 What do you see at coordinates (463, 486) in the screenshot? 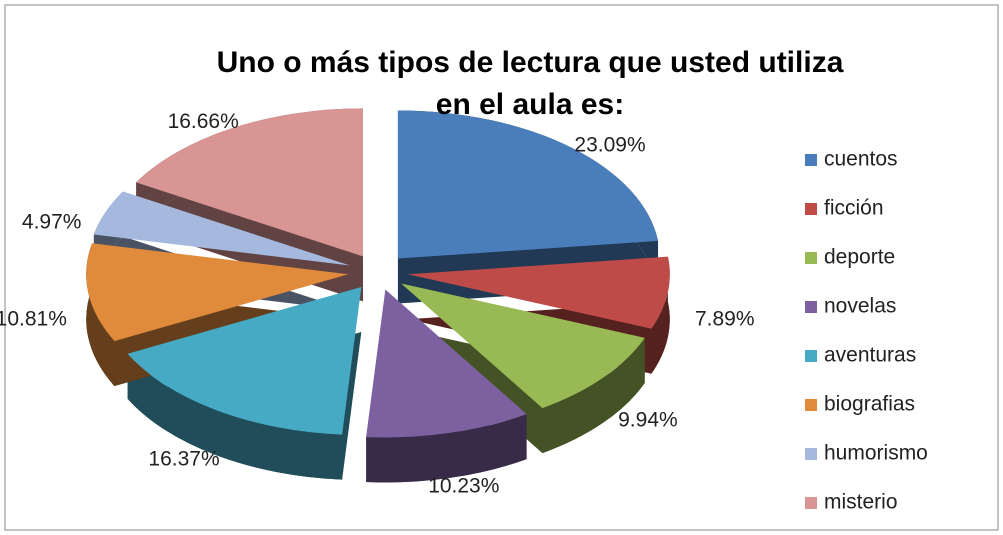
I see `data-label: 10.23%` at bounding box center [463, 486].